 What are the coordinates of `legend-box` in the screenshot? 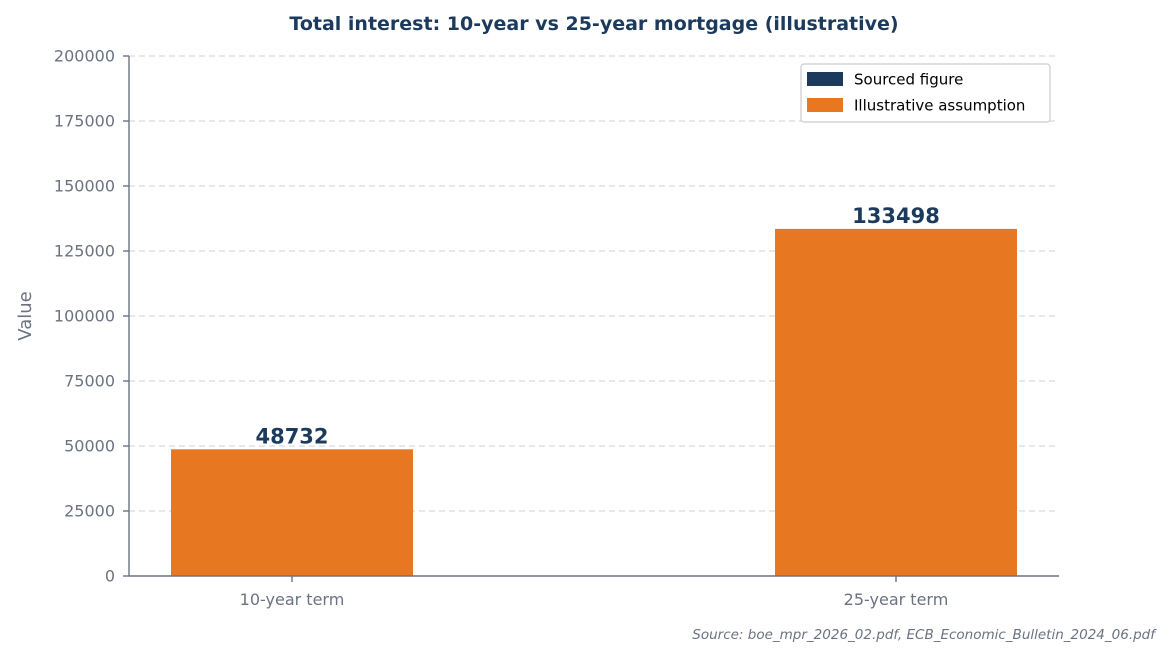 It's located at (925, 93).